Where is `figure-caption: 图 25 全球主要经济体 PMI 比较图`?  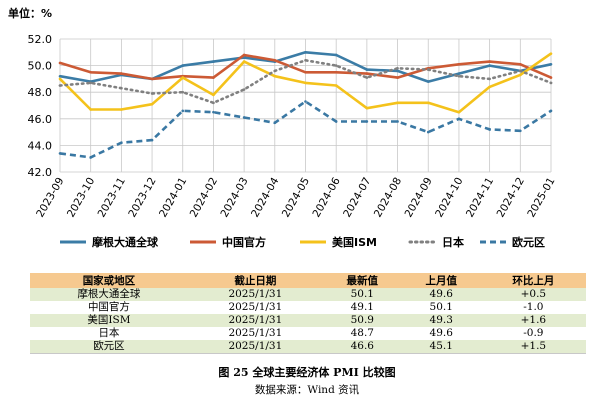
figure-caption: 图 25 全球主要经济体 PMI 比较图 is located at coordinates (307, 372).